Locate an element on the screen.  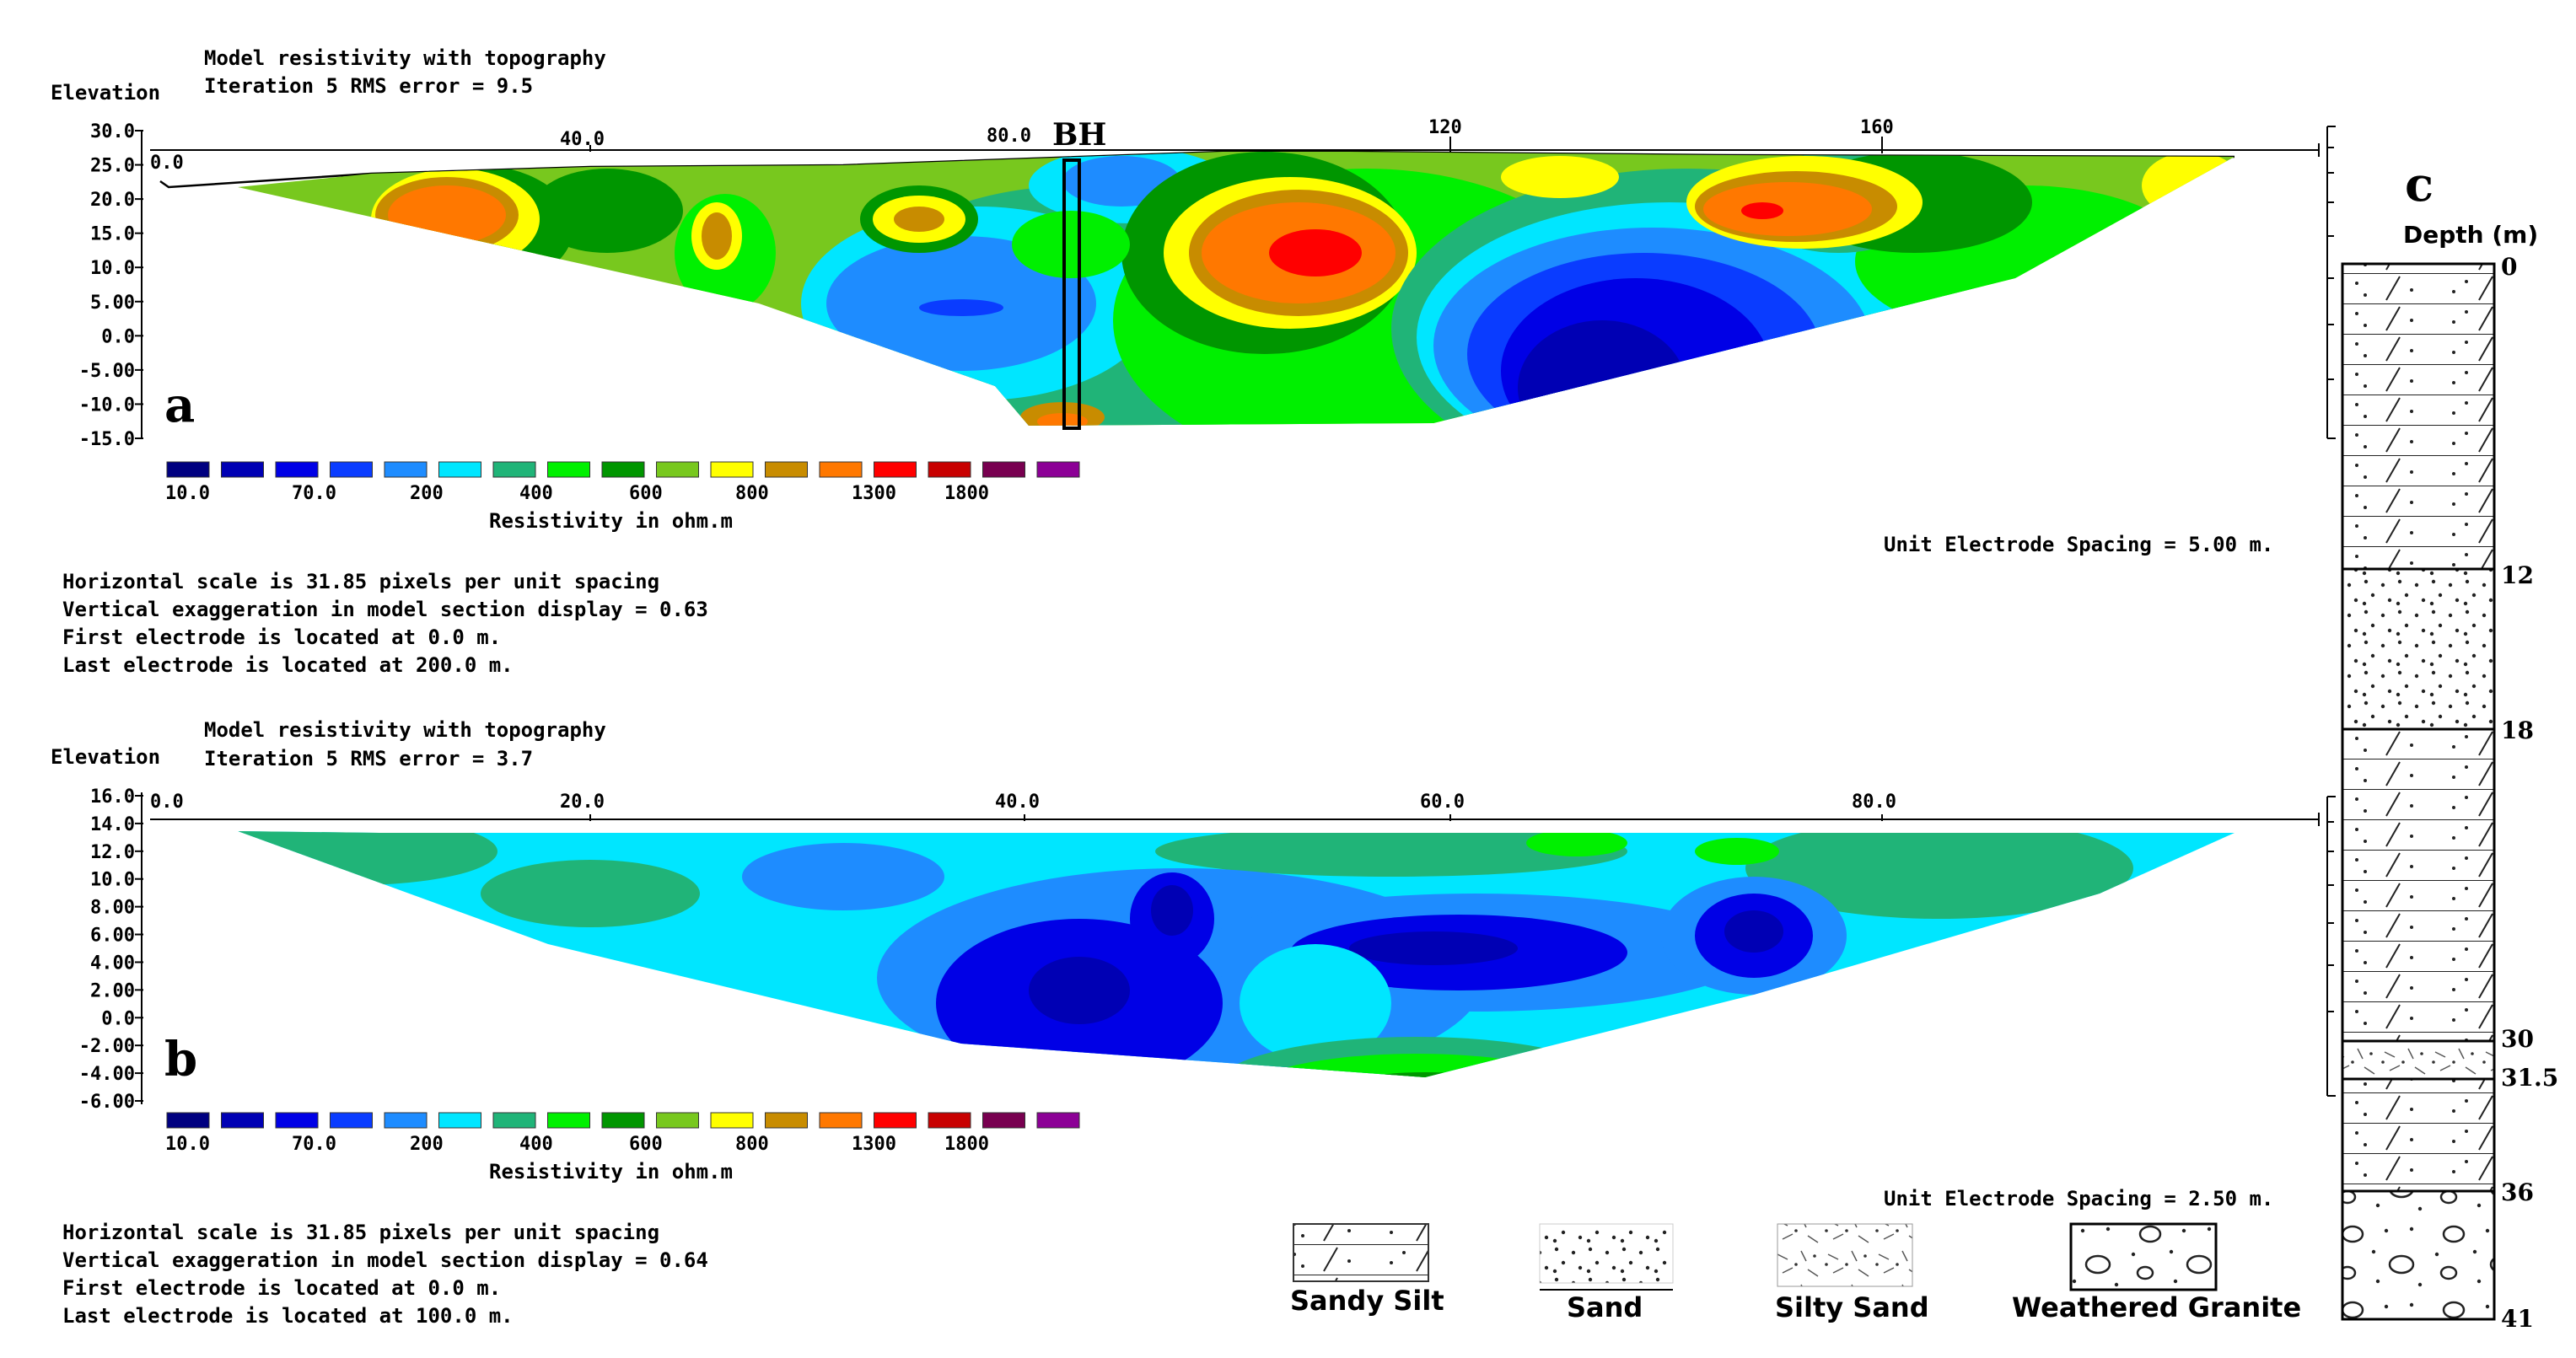
panel-a-cb-label-0: 10.0 is located at coordinates (187, 493).